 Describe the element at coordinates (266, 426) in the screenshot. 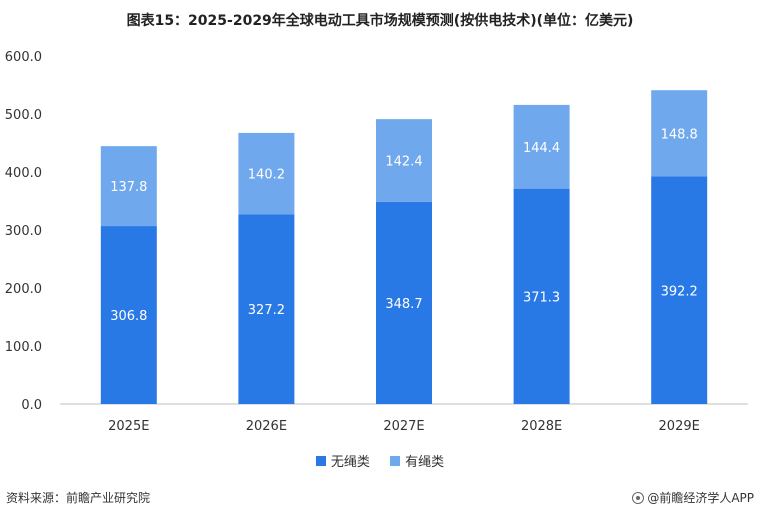

I see `x-tick-label: 2026E` at that location.